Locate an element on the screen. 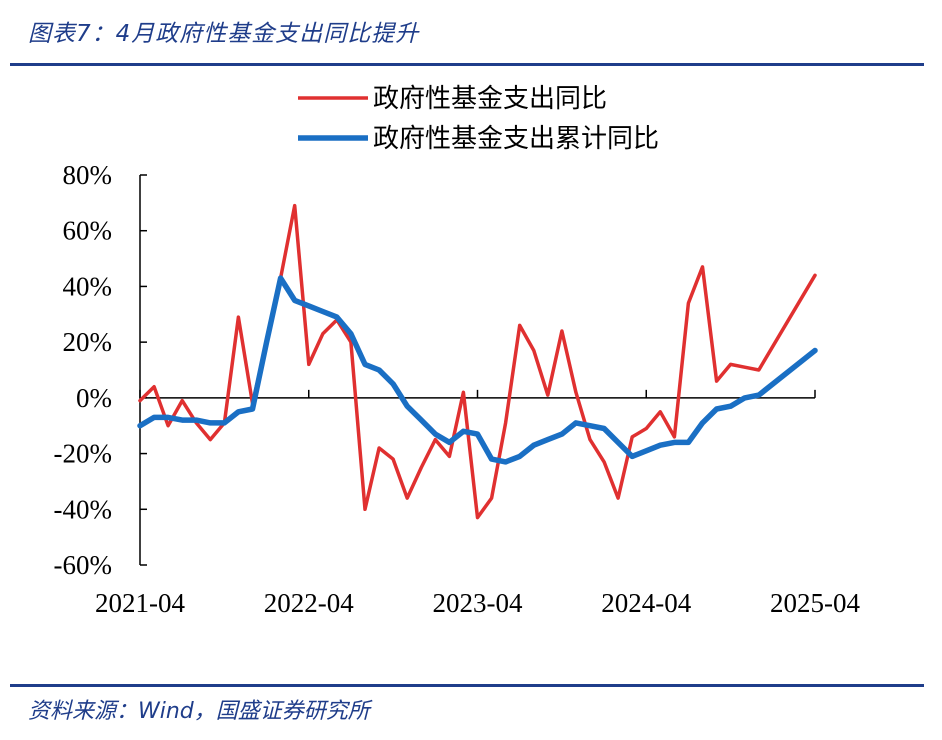 This screenshot has width=942, height=740. x-tick-label: 2023-04 is located at coordinates (478, 603).